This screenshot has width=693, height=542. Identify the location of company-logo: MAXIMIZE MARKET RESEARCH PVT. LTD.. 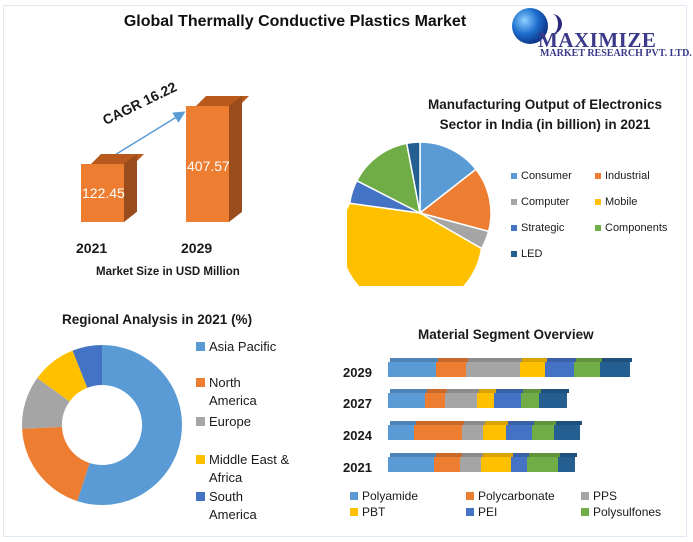
(596, 33).